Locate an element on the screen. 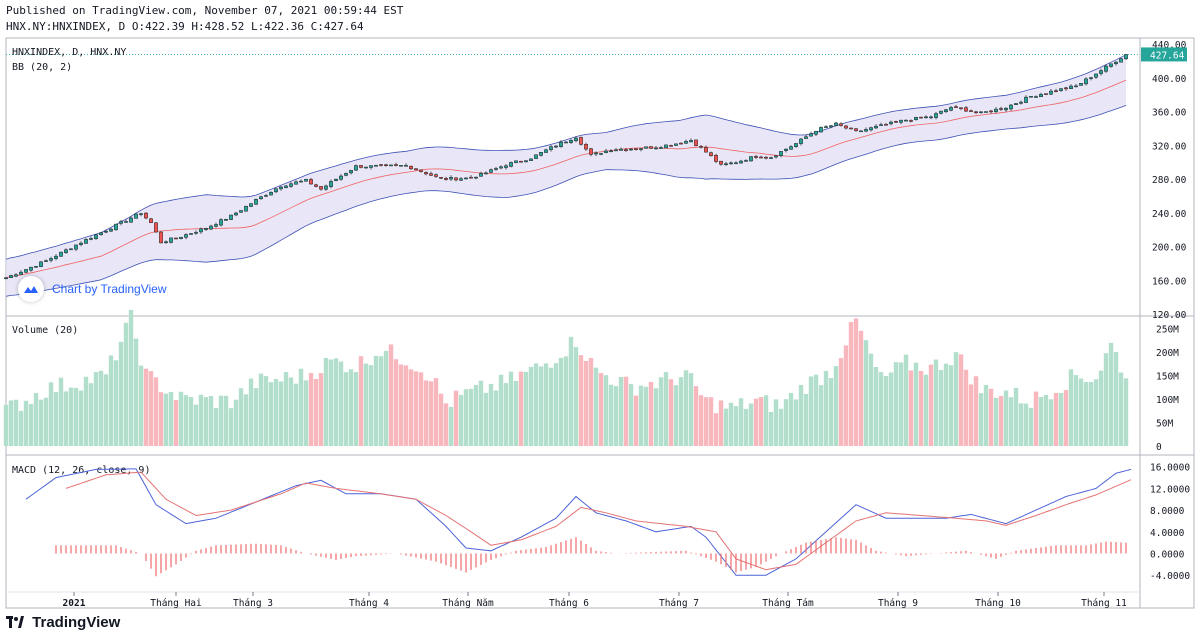 Image resolution: width=1200 pixels, height=640 pixels. chart-watermark: Chart by TradingView is located at coordinates (92, 289).